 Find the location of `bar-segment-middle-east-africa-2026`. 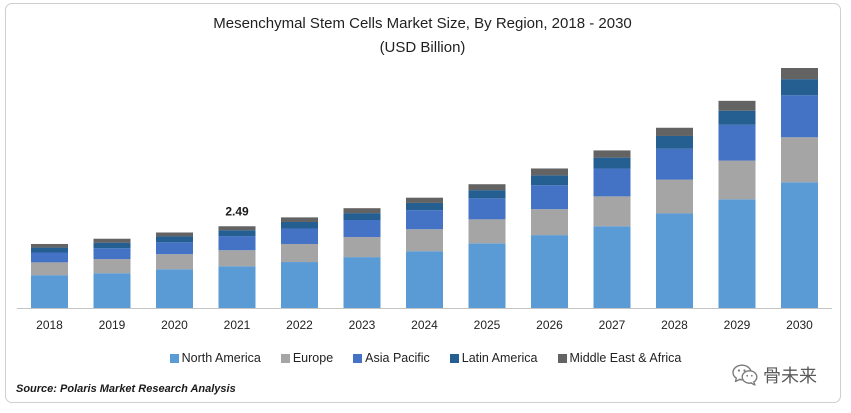

bar-segment-middle-east-africa-2026 is located at coordinates (549, 172).